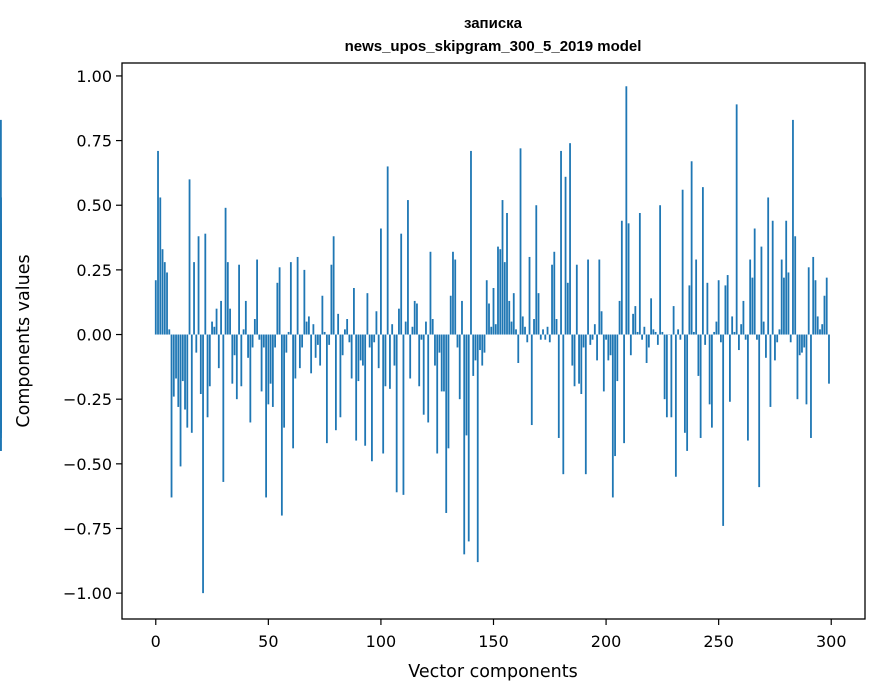 The height and width of the screenshot is (696, 880). What do you see at coordinates (94, 270) in the screenshot?
I see `y-tick-label: 0.25` at bounding box center [94, 270].